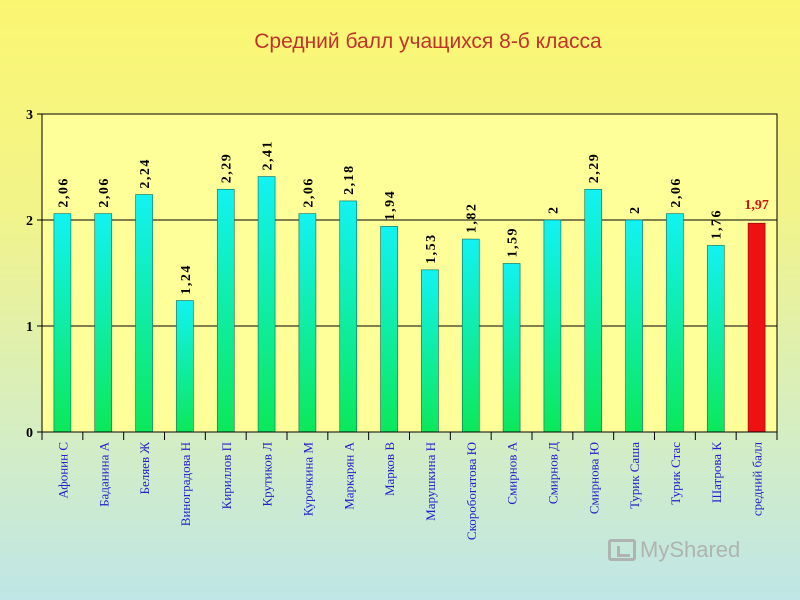 The image size is (800, 600). Describe the element at coordinates (144, 468) in the screenshot. I see `category-label: Беляев Ж` at that location.